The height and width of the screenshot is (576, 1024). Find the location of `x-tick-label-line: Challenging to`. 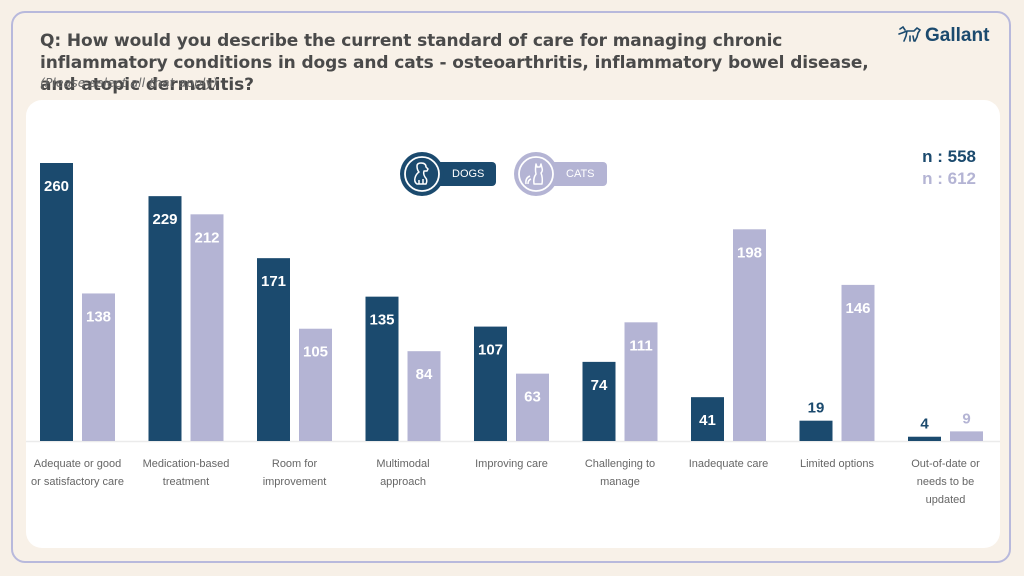

x-tick-label-line: Challenging to is located at coordinates (620, 464).